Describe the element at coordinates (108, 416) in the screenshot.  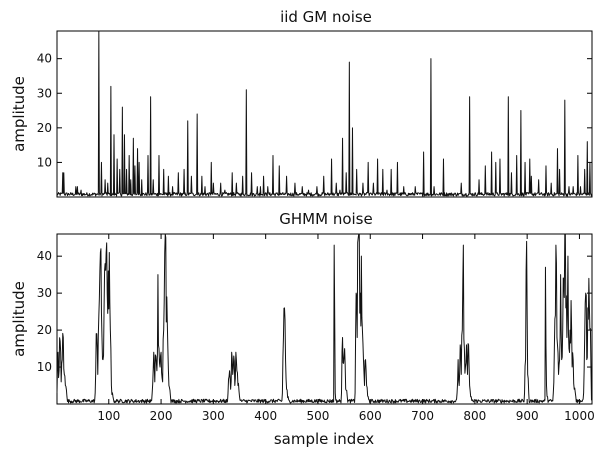
I see `chart-2-xtick-label: 100` at that location.